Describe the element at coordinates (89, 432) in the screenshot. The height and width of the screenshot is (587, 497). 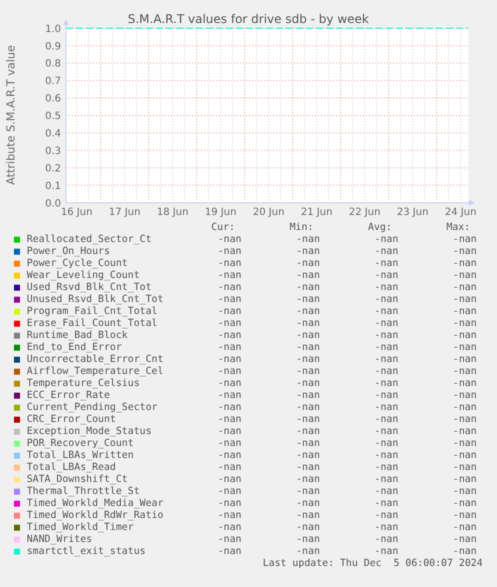
I see `legend-label: Exception_Mode_Status` at that location.